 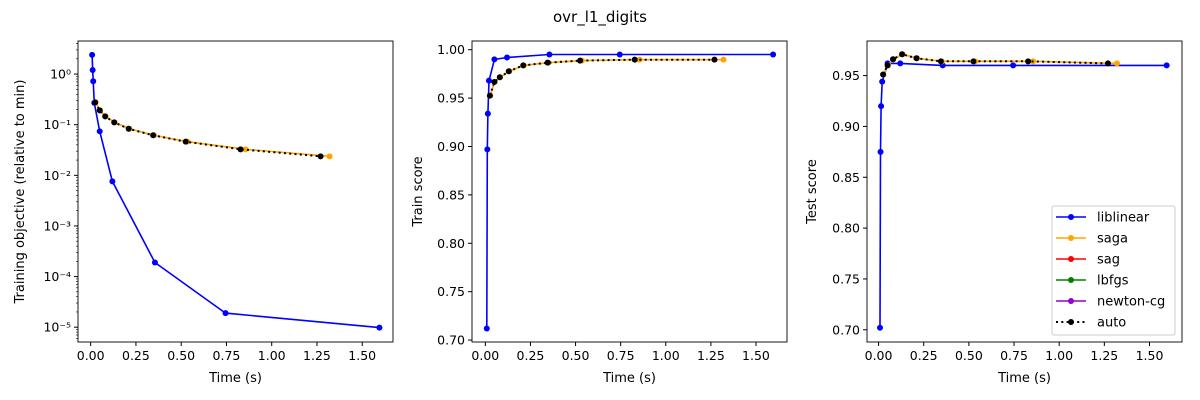 What do you see at coordinates (1131, 302) in the screenshot?
I see `legend-label: newton-cg` at bounding box center [1131, 302].